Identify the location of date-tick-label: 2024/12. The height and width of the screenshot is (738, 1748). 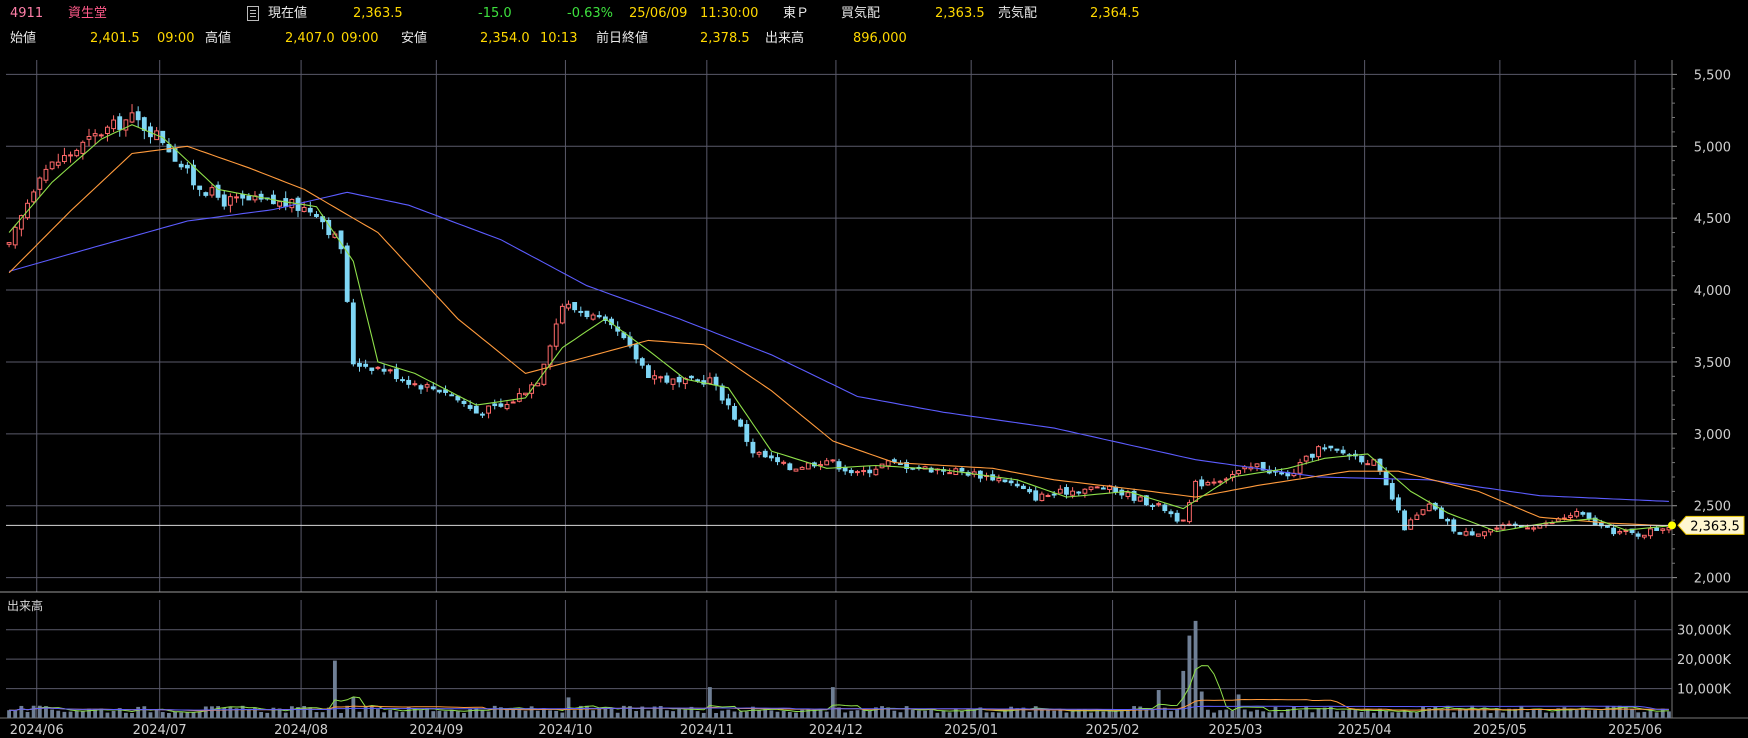
(836, 730).